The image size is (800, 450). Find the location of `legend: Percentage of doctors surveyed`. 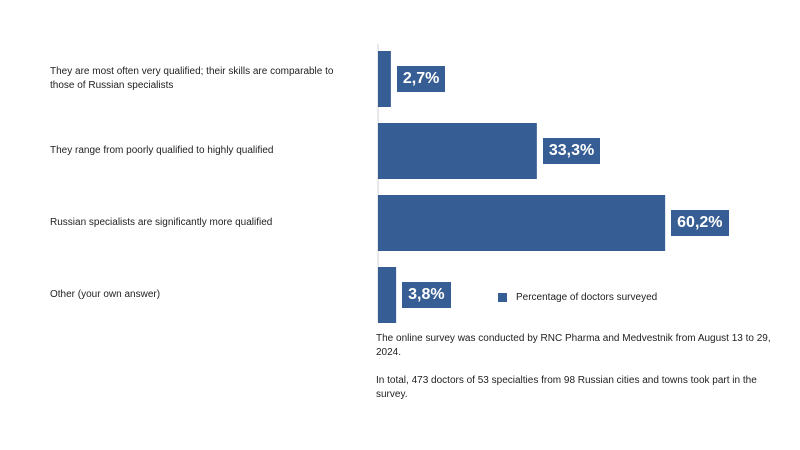

legend: Percentage of doctors surveyed is located at coordinates (577, 297).